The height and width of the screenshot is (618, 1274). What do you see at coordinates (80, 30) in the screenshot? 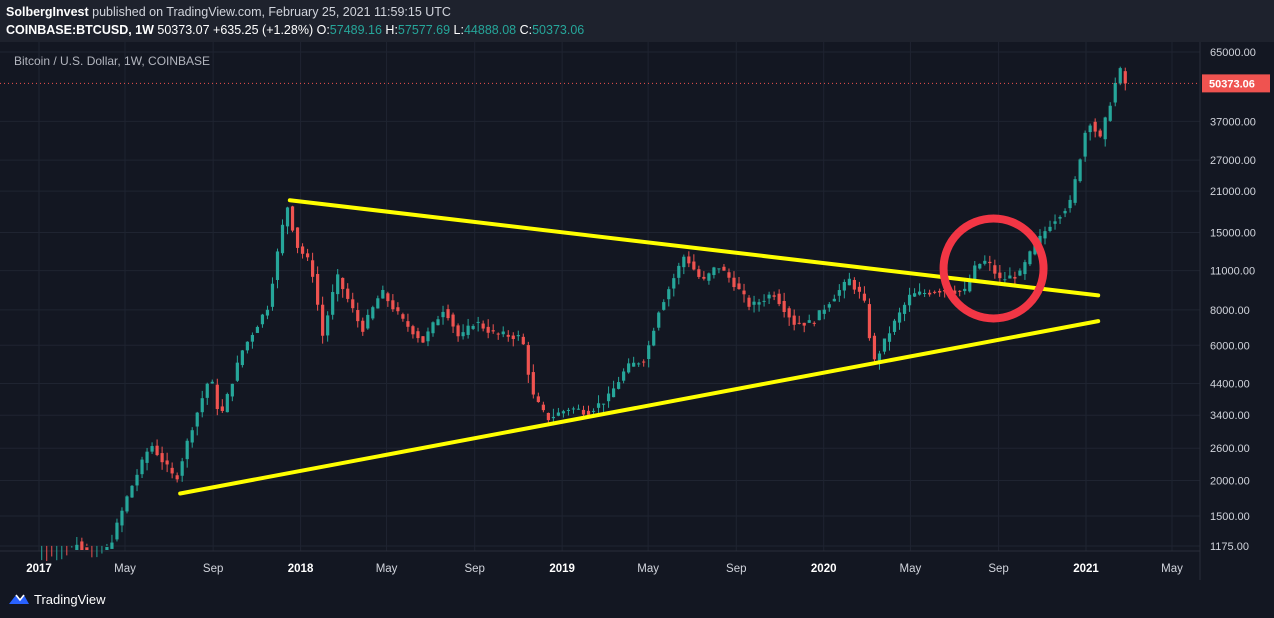
I see `symbol-name: COINBASE:BTCUSD, 1W` at bounding box center [80, 30].